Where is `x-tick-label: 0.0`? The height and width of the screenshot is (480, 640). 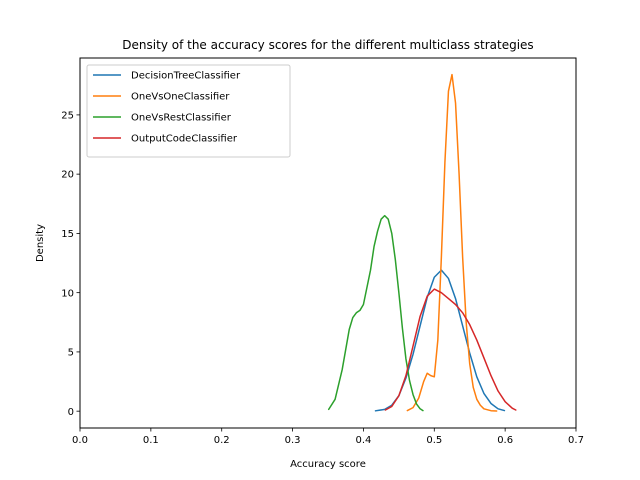
x-tick-label: 0.0 is located at coordinates (80, 440).